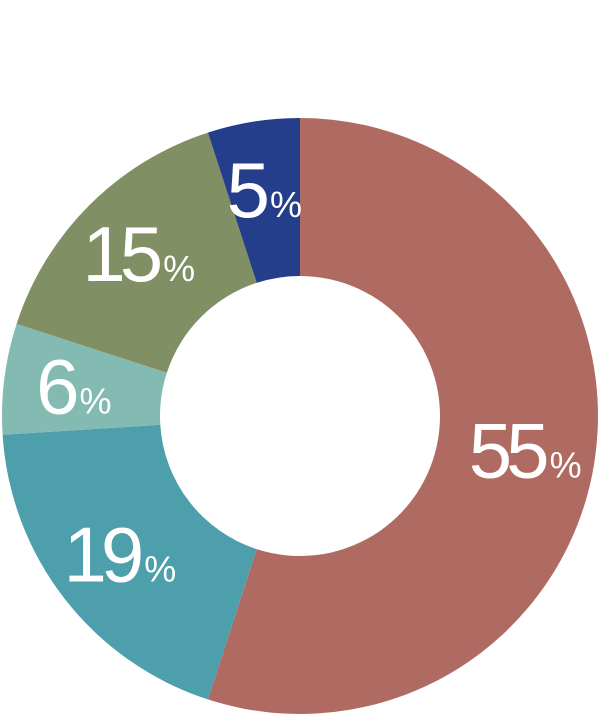 This screenshot has height=720, width=600. What do you see at coordinates (101, 555) in the screenshot?
I see `slice-value: 19` at bounding box center [101, 555].